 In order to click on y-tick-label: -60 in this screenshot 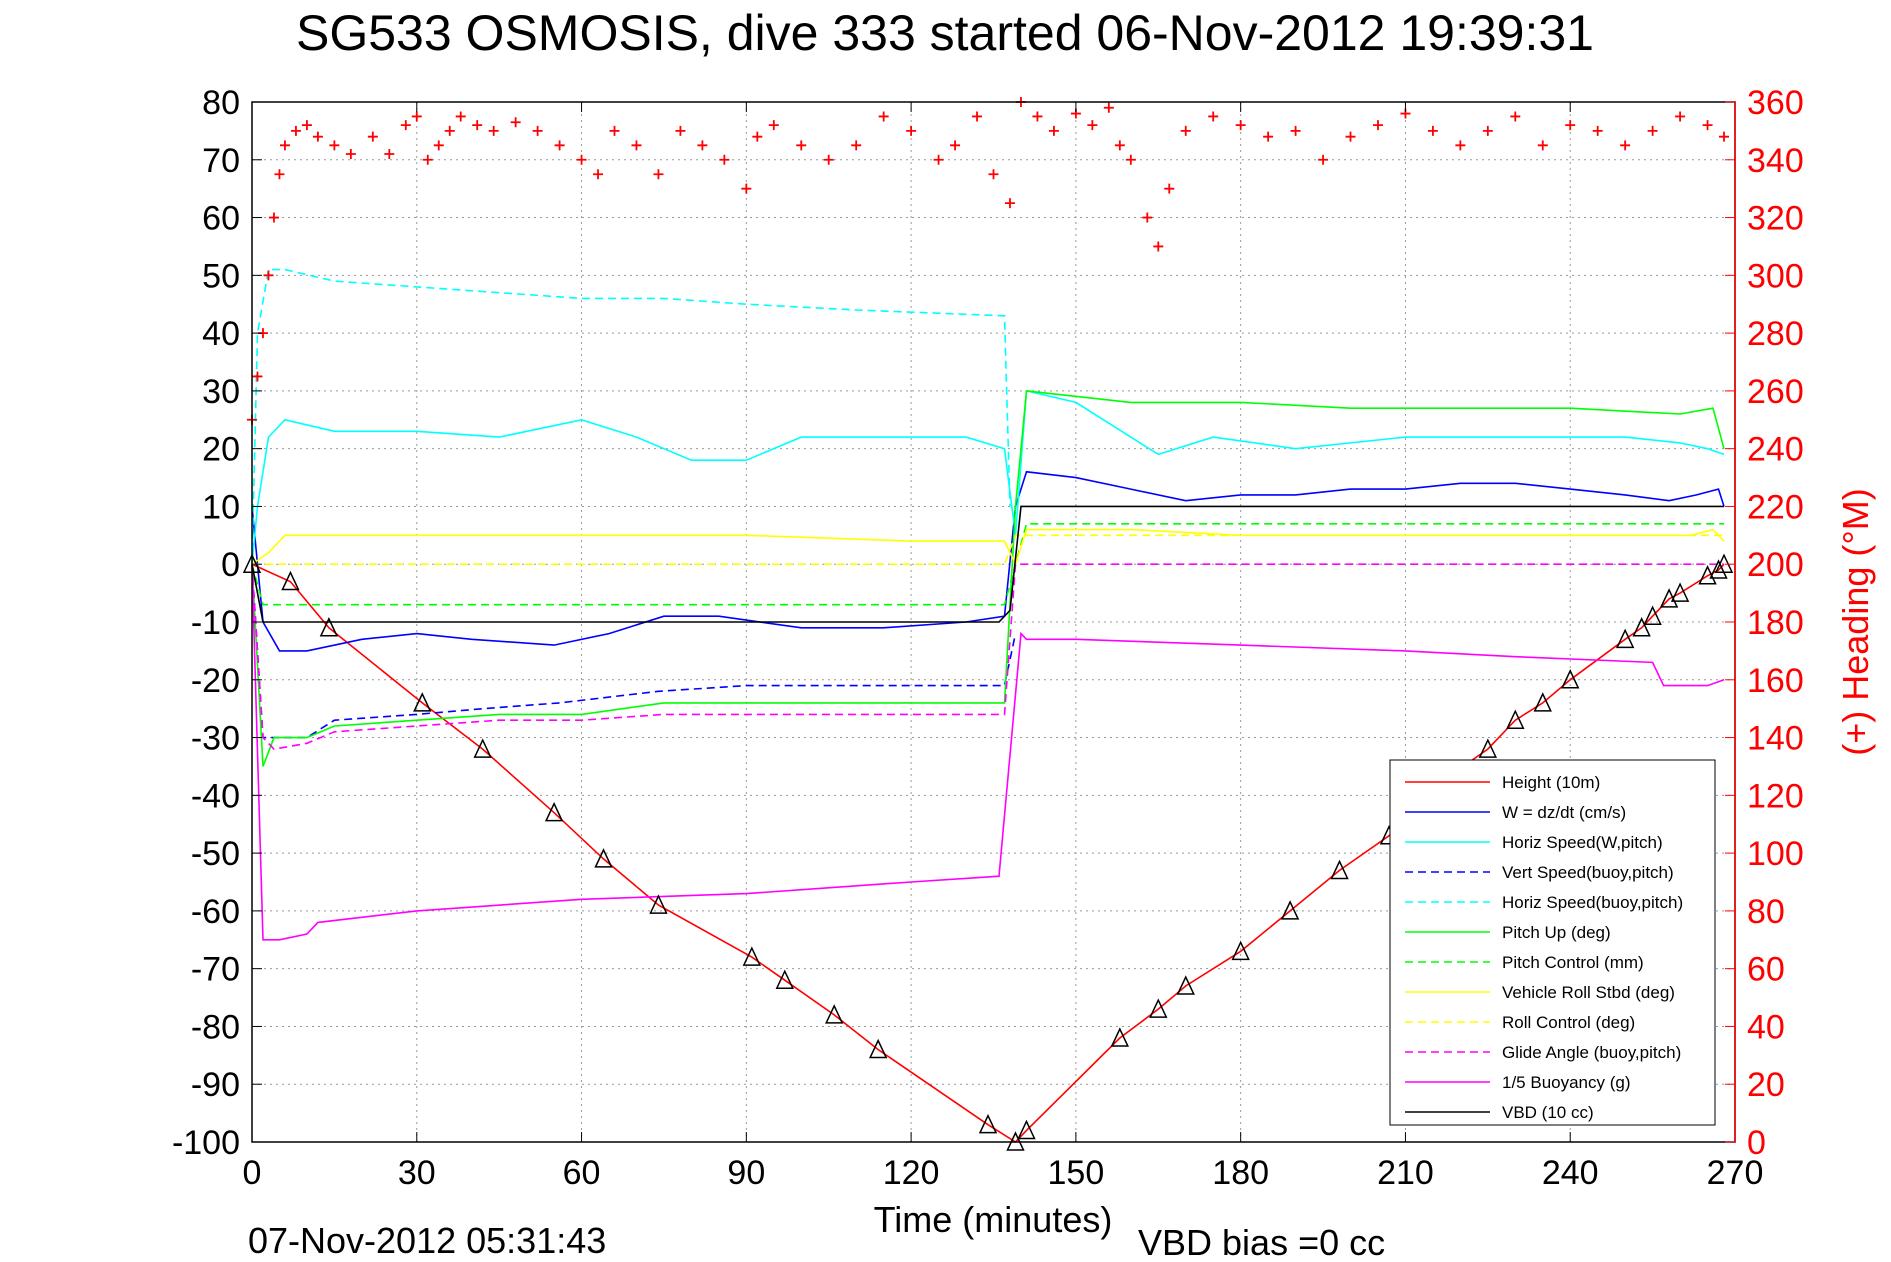, I will do `click(215, 912)`.